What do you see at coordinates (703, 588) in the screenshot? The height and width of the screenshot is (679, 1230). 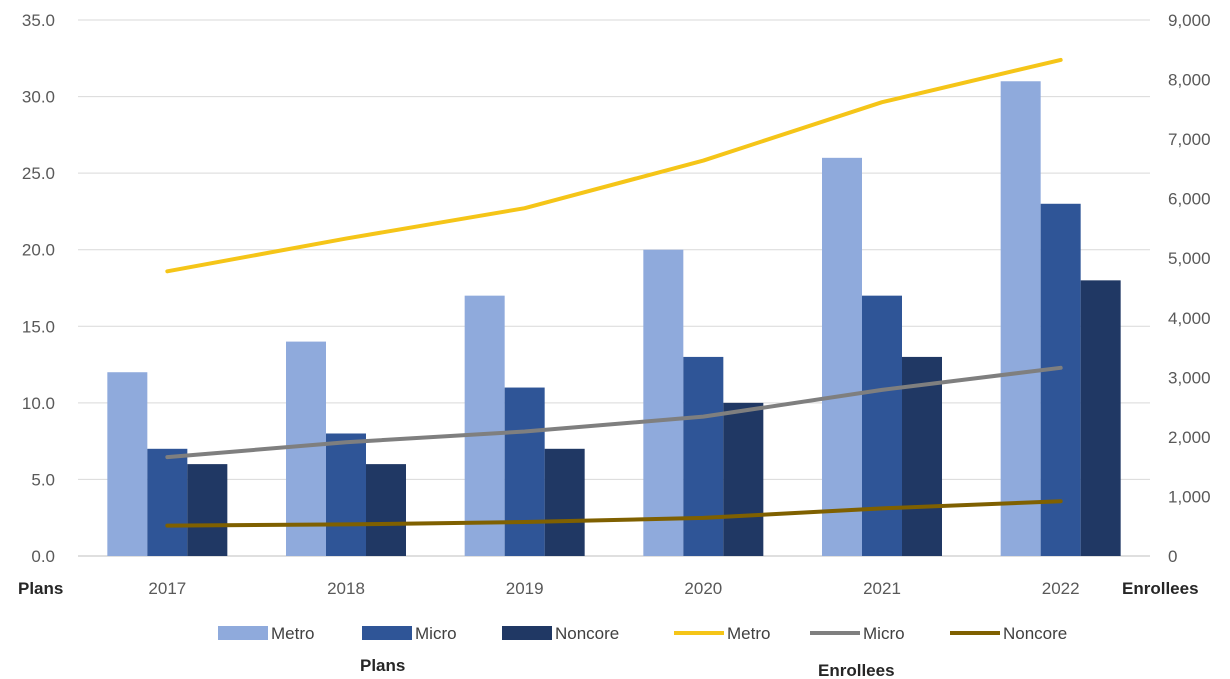 I see `category-tick-label: 2020` at bounding box center [703, 588].